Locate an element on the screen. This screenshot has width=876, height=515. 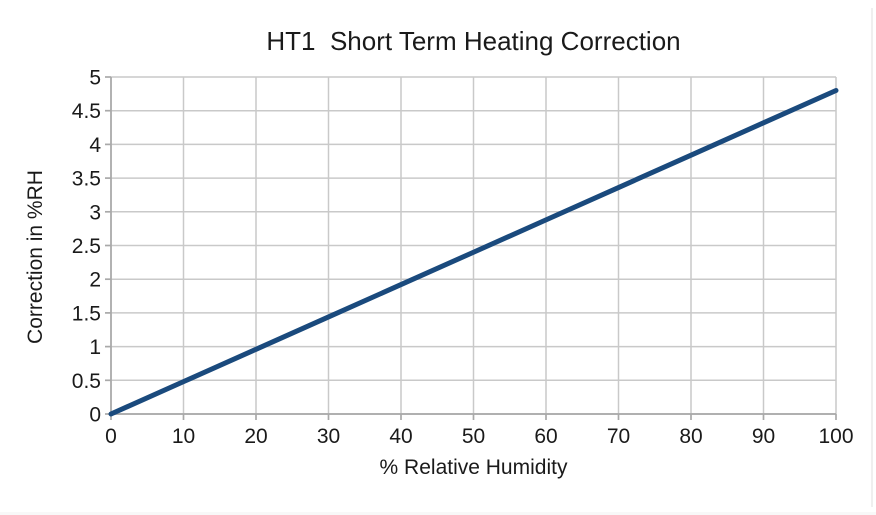
y-tick-label: 4.5 is located at coordinates (86, 111).